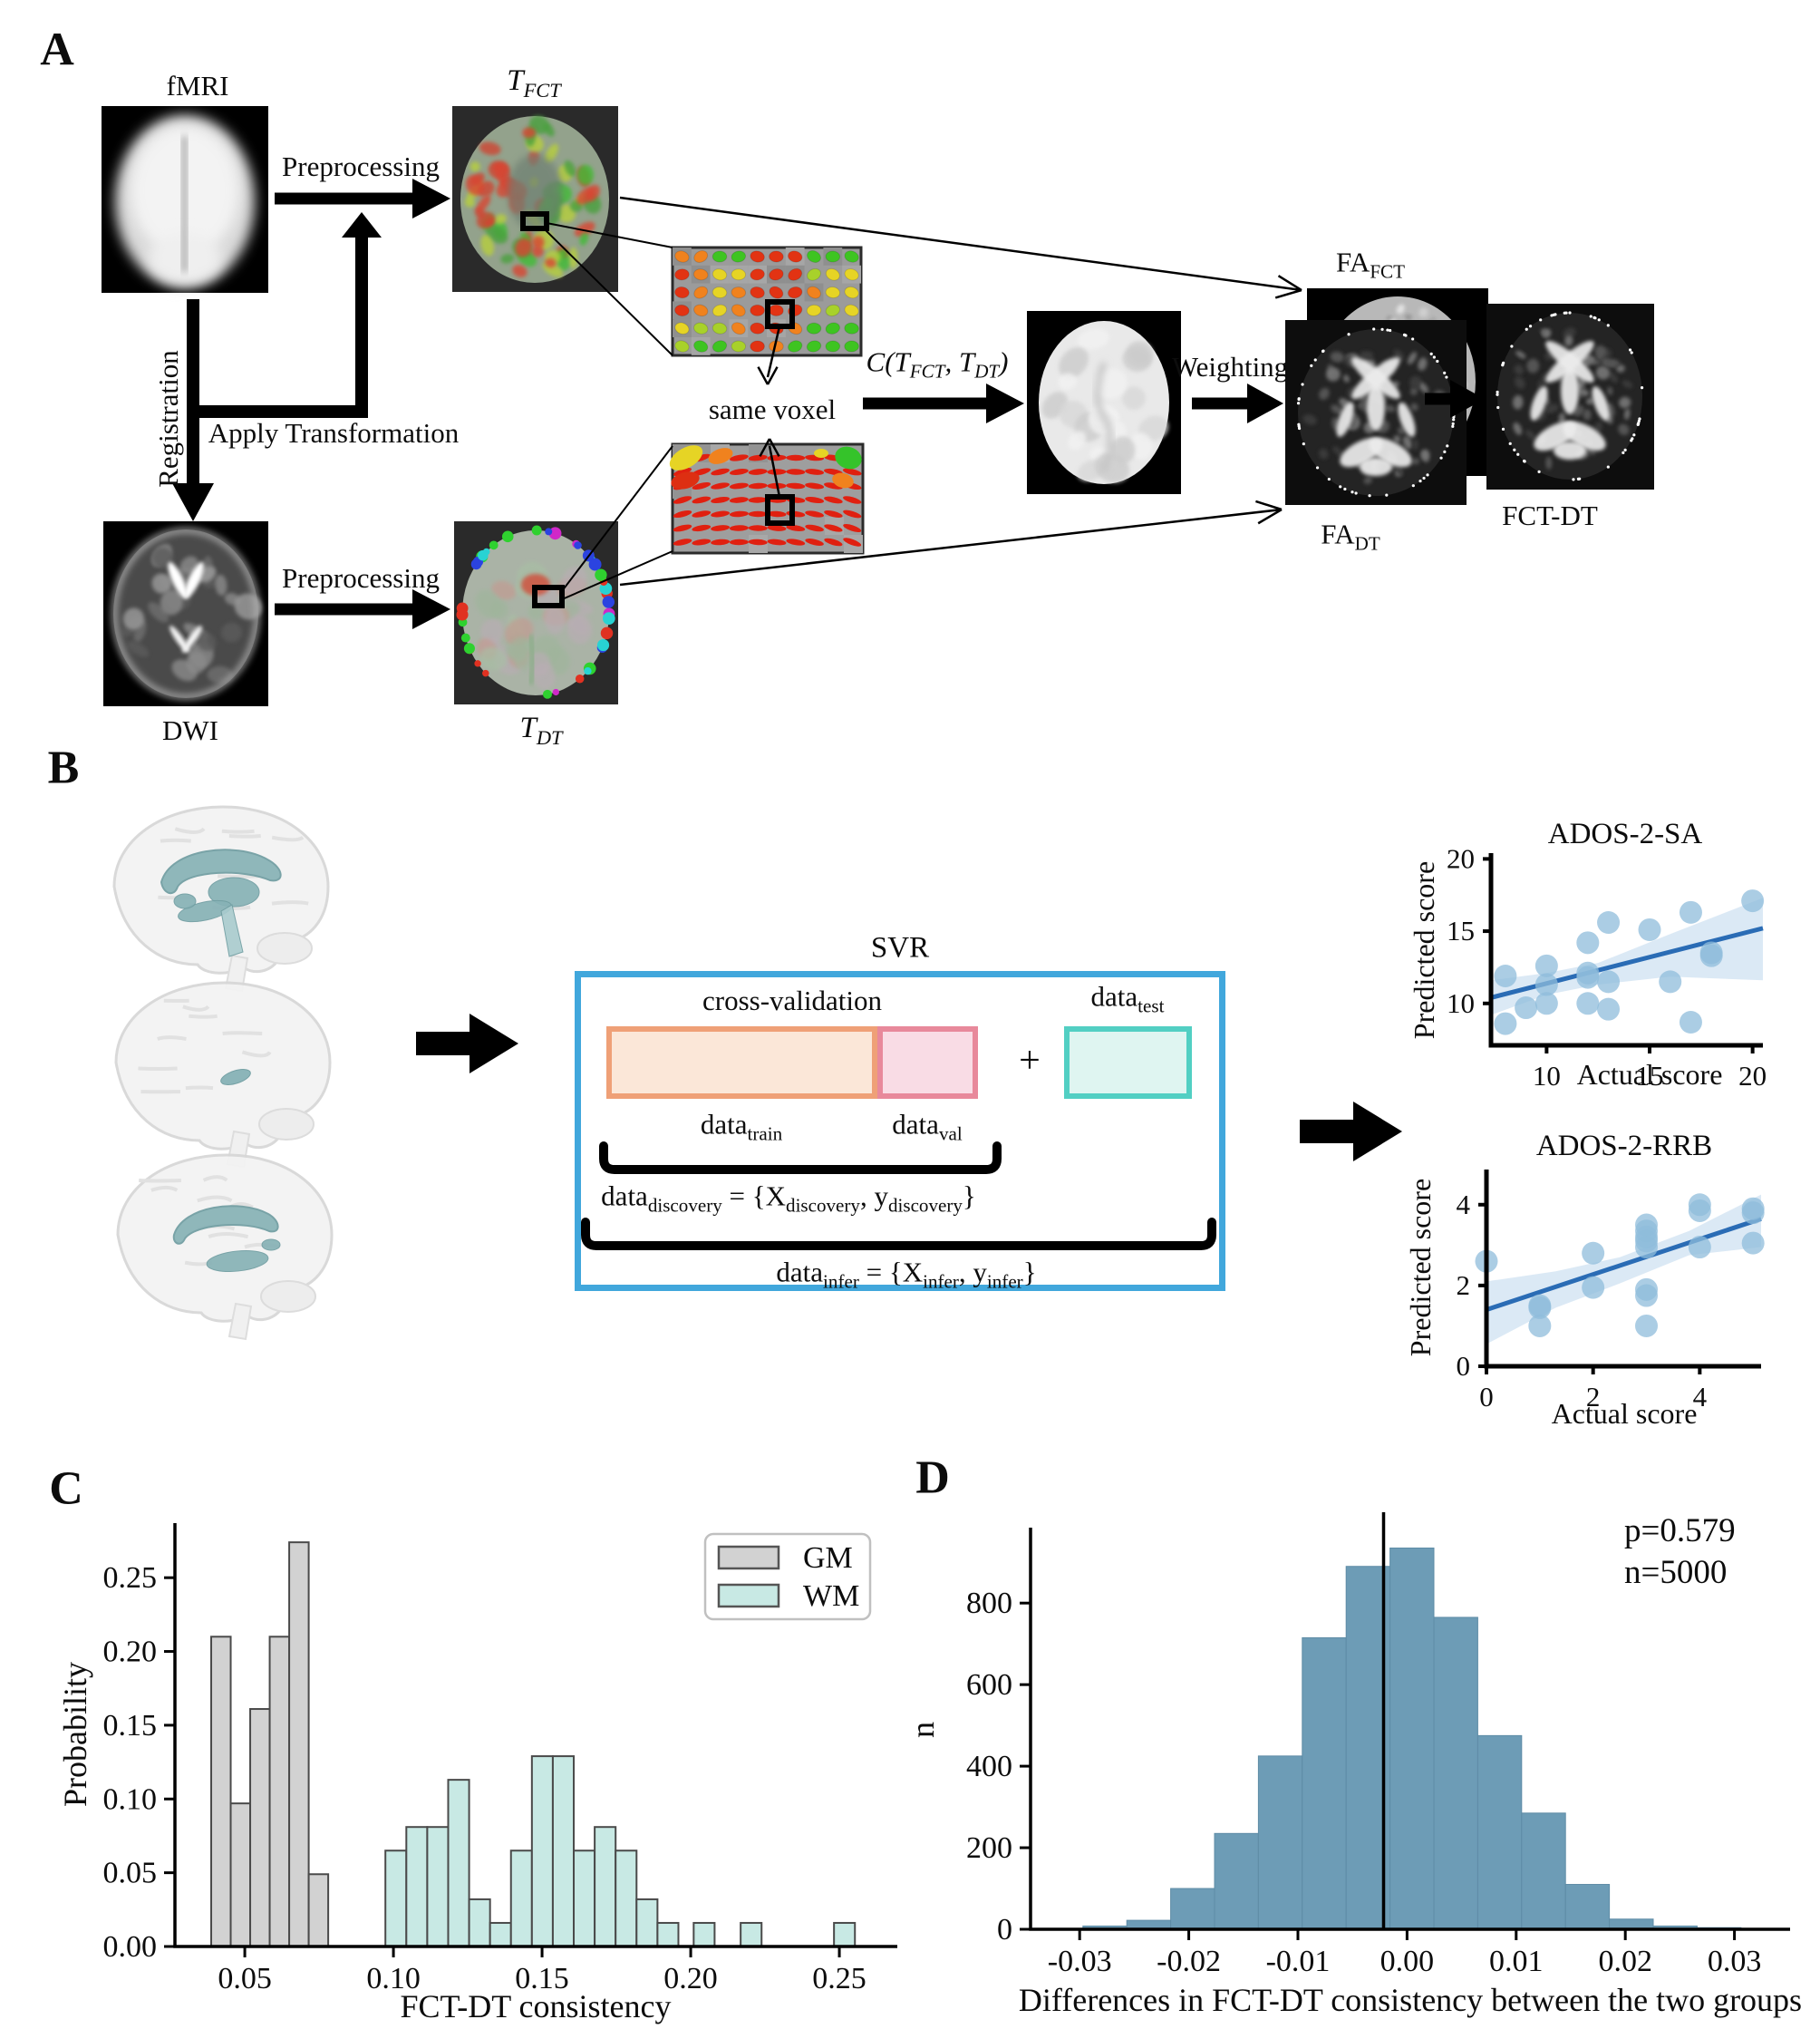 Image resolution: width=1820 pixels, height=2029 pixels. What do you see at coordinates (130, 1578) in the screenshot?
I see `y-tick: 0.25` at bounding box center [130, 1578].